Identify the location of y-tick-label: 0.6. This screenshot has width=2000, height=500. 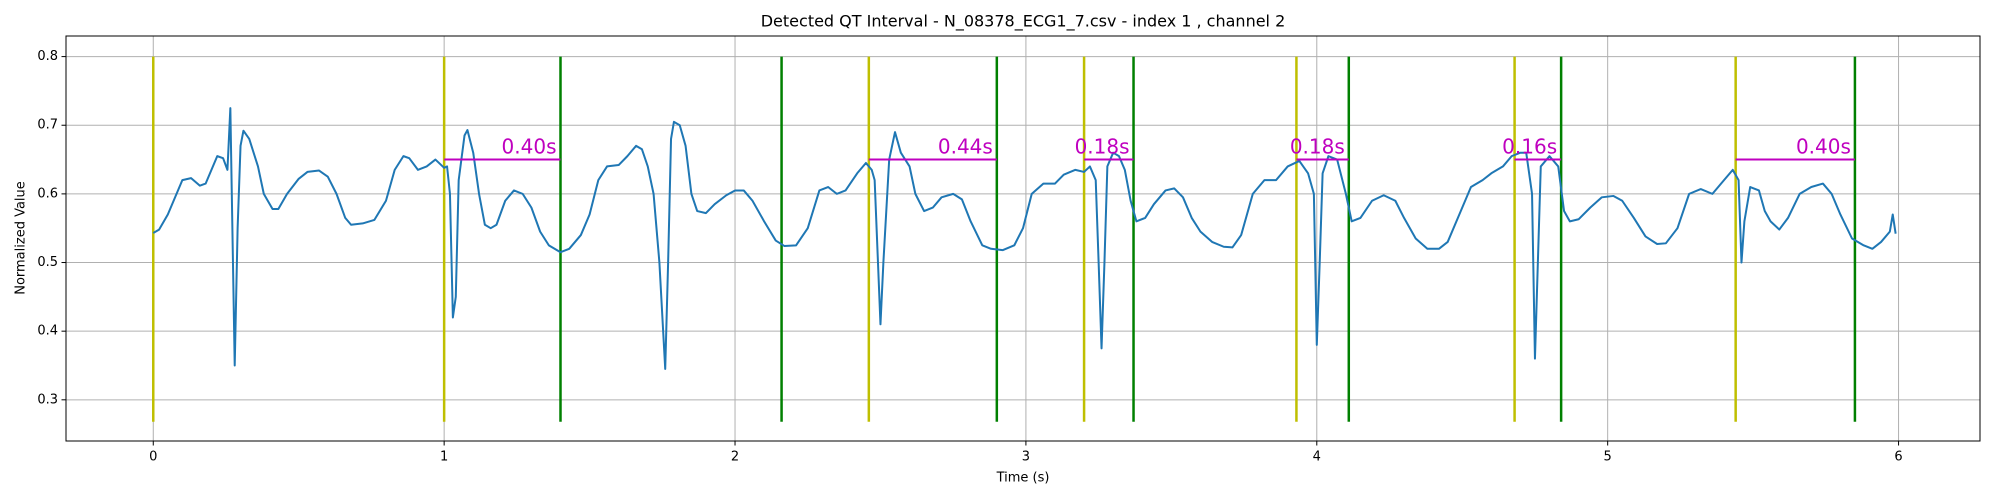
(47, 193).